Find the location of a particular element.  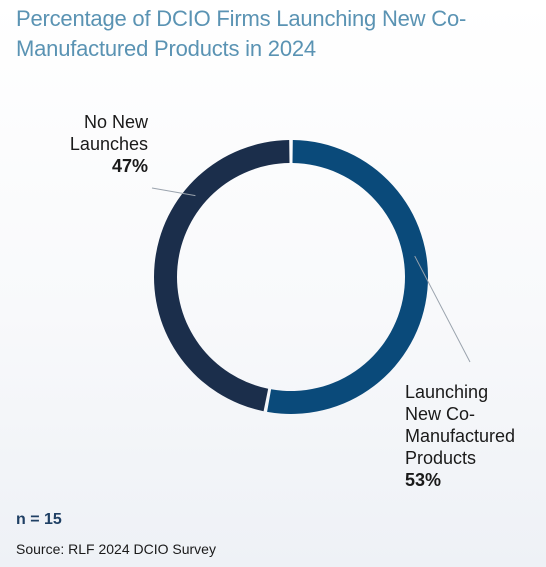

slice-label-line: Manufactured is located at coordinates (460, 436).